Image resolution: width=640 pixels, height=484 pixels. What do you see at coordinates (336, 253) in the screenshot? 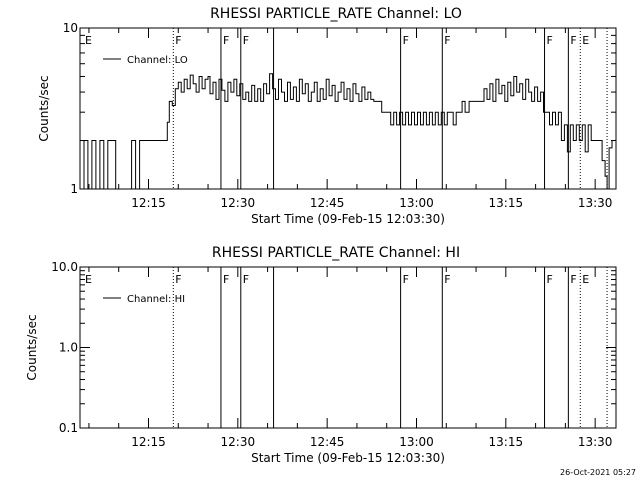
I see `chart-title: RHESSI PARTICLE_RATE Channel: HI` at bounding box center [336, 253].